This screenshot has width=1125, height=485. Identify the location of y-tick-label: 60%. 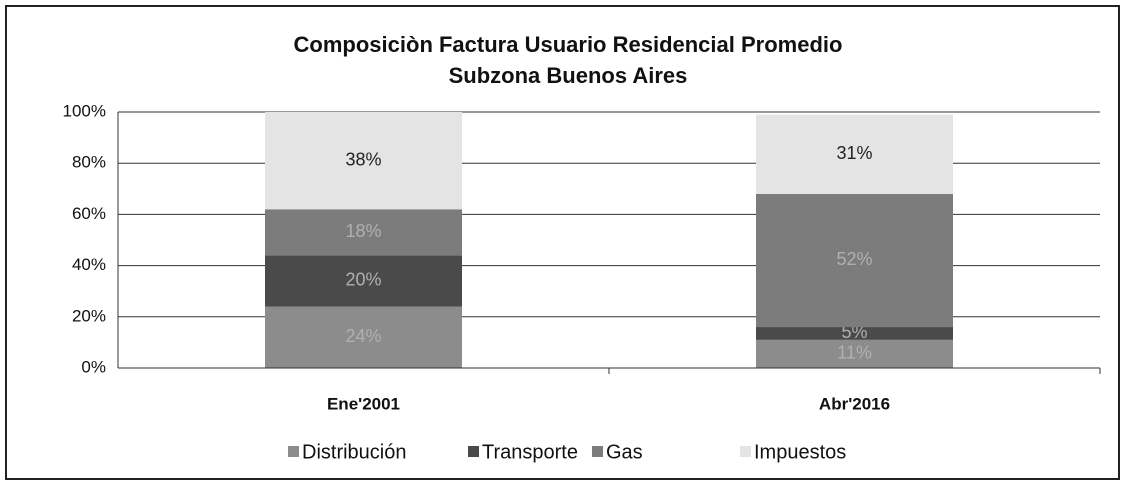
(89, 213).